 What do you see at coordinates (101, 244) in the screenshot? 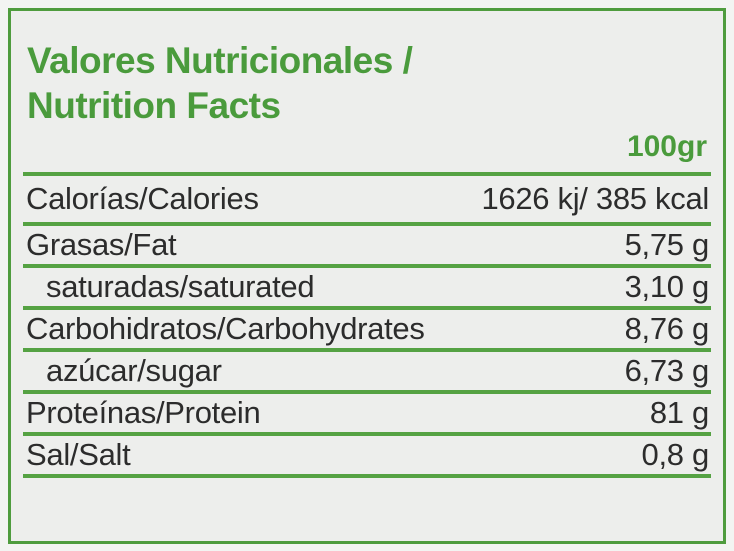
I see `row-label: Grasas/Fat` at bounding box center [101, 244].